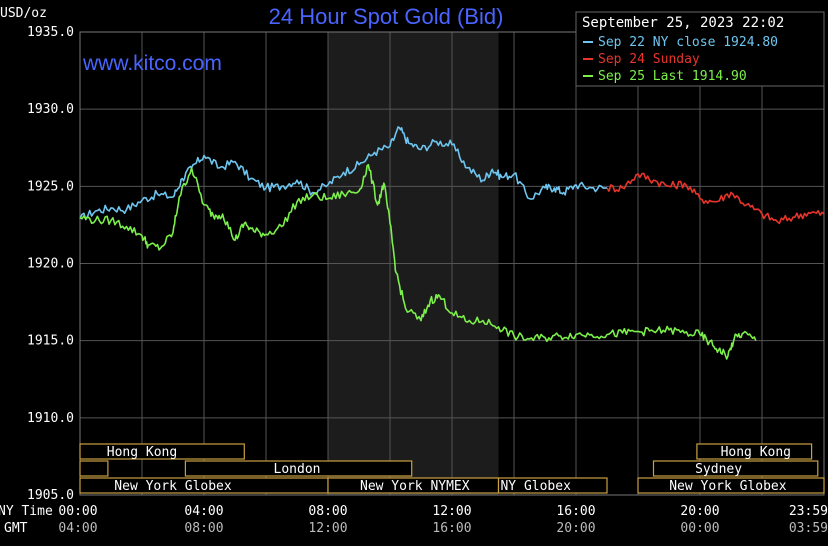 Image resolution: width=828 pixels, height=546 pixels. What do you see at coordinates (50, 109) in the screenshot?
I see `y-tick-label: 1930.0` at bounding box center [50, 109].